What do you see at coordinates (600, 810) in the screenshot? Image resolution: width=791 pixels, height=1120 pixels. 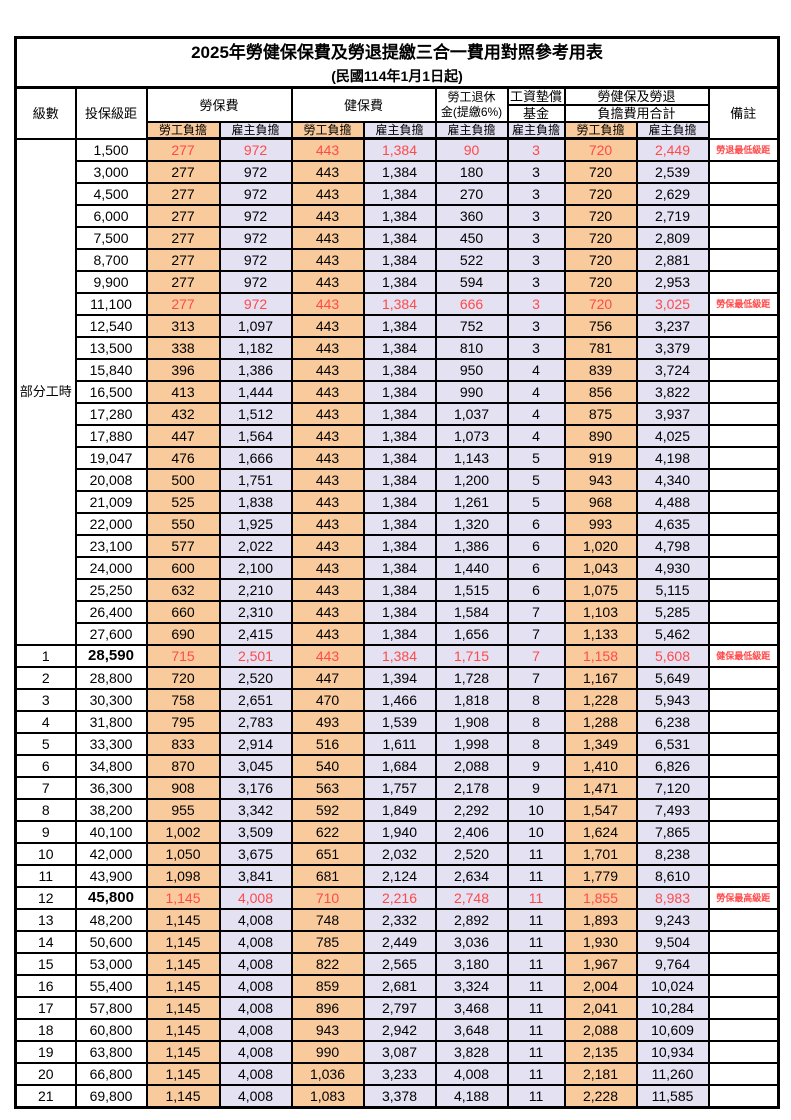 I see `cell-total-employee: 1,547` at bounding box center [600, 810].